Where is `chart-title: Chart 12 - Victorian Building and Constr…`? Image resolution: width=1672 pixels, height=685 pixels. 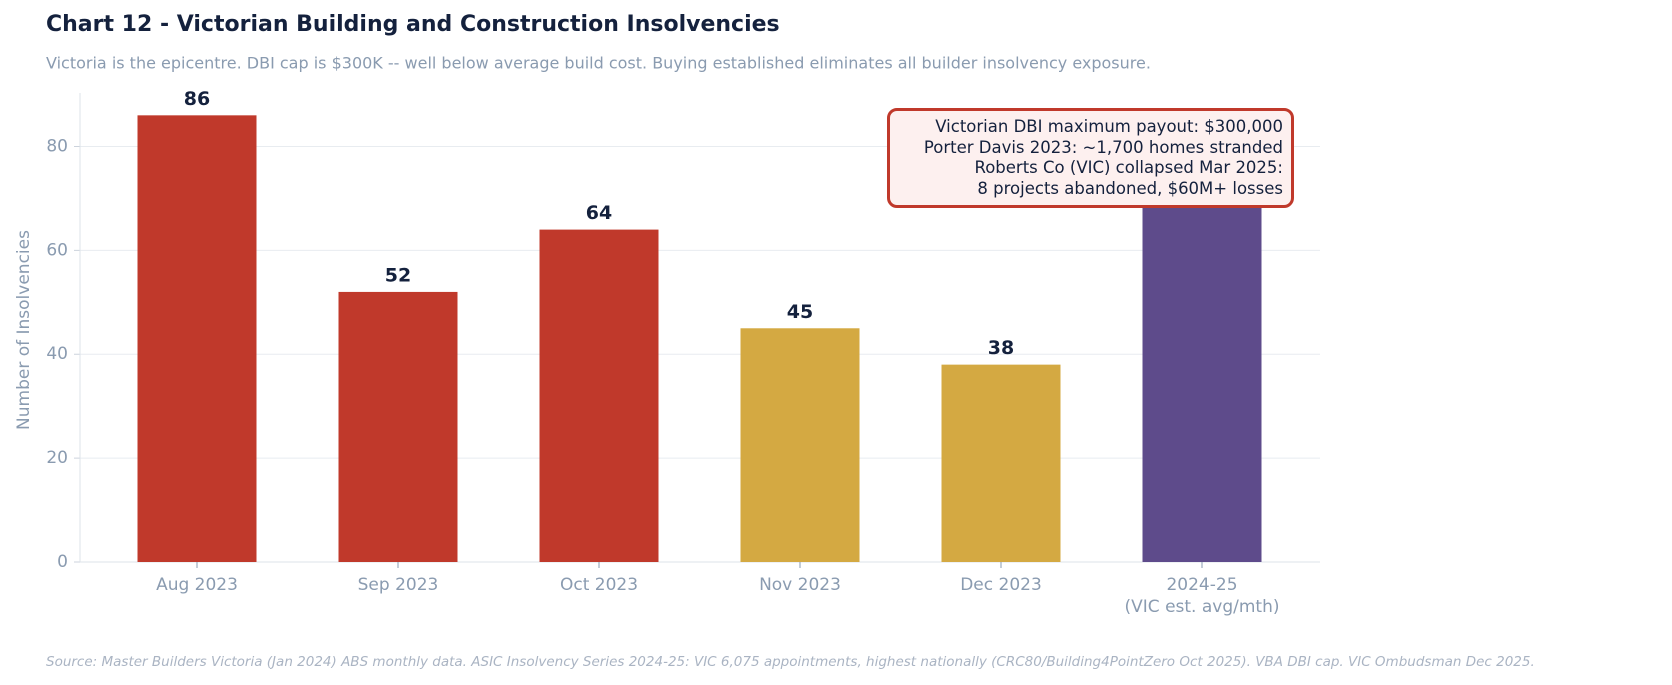
chart-title: Chart 12 - Victorian Building and Constr… is located at coordinates (413, 24).